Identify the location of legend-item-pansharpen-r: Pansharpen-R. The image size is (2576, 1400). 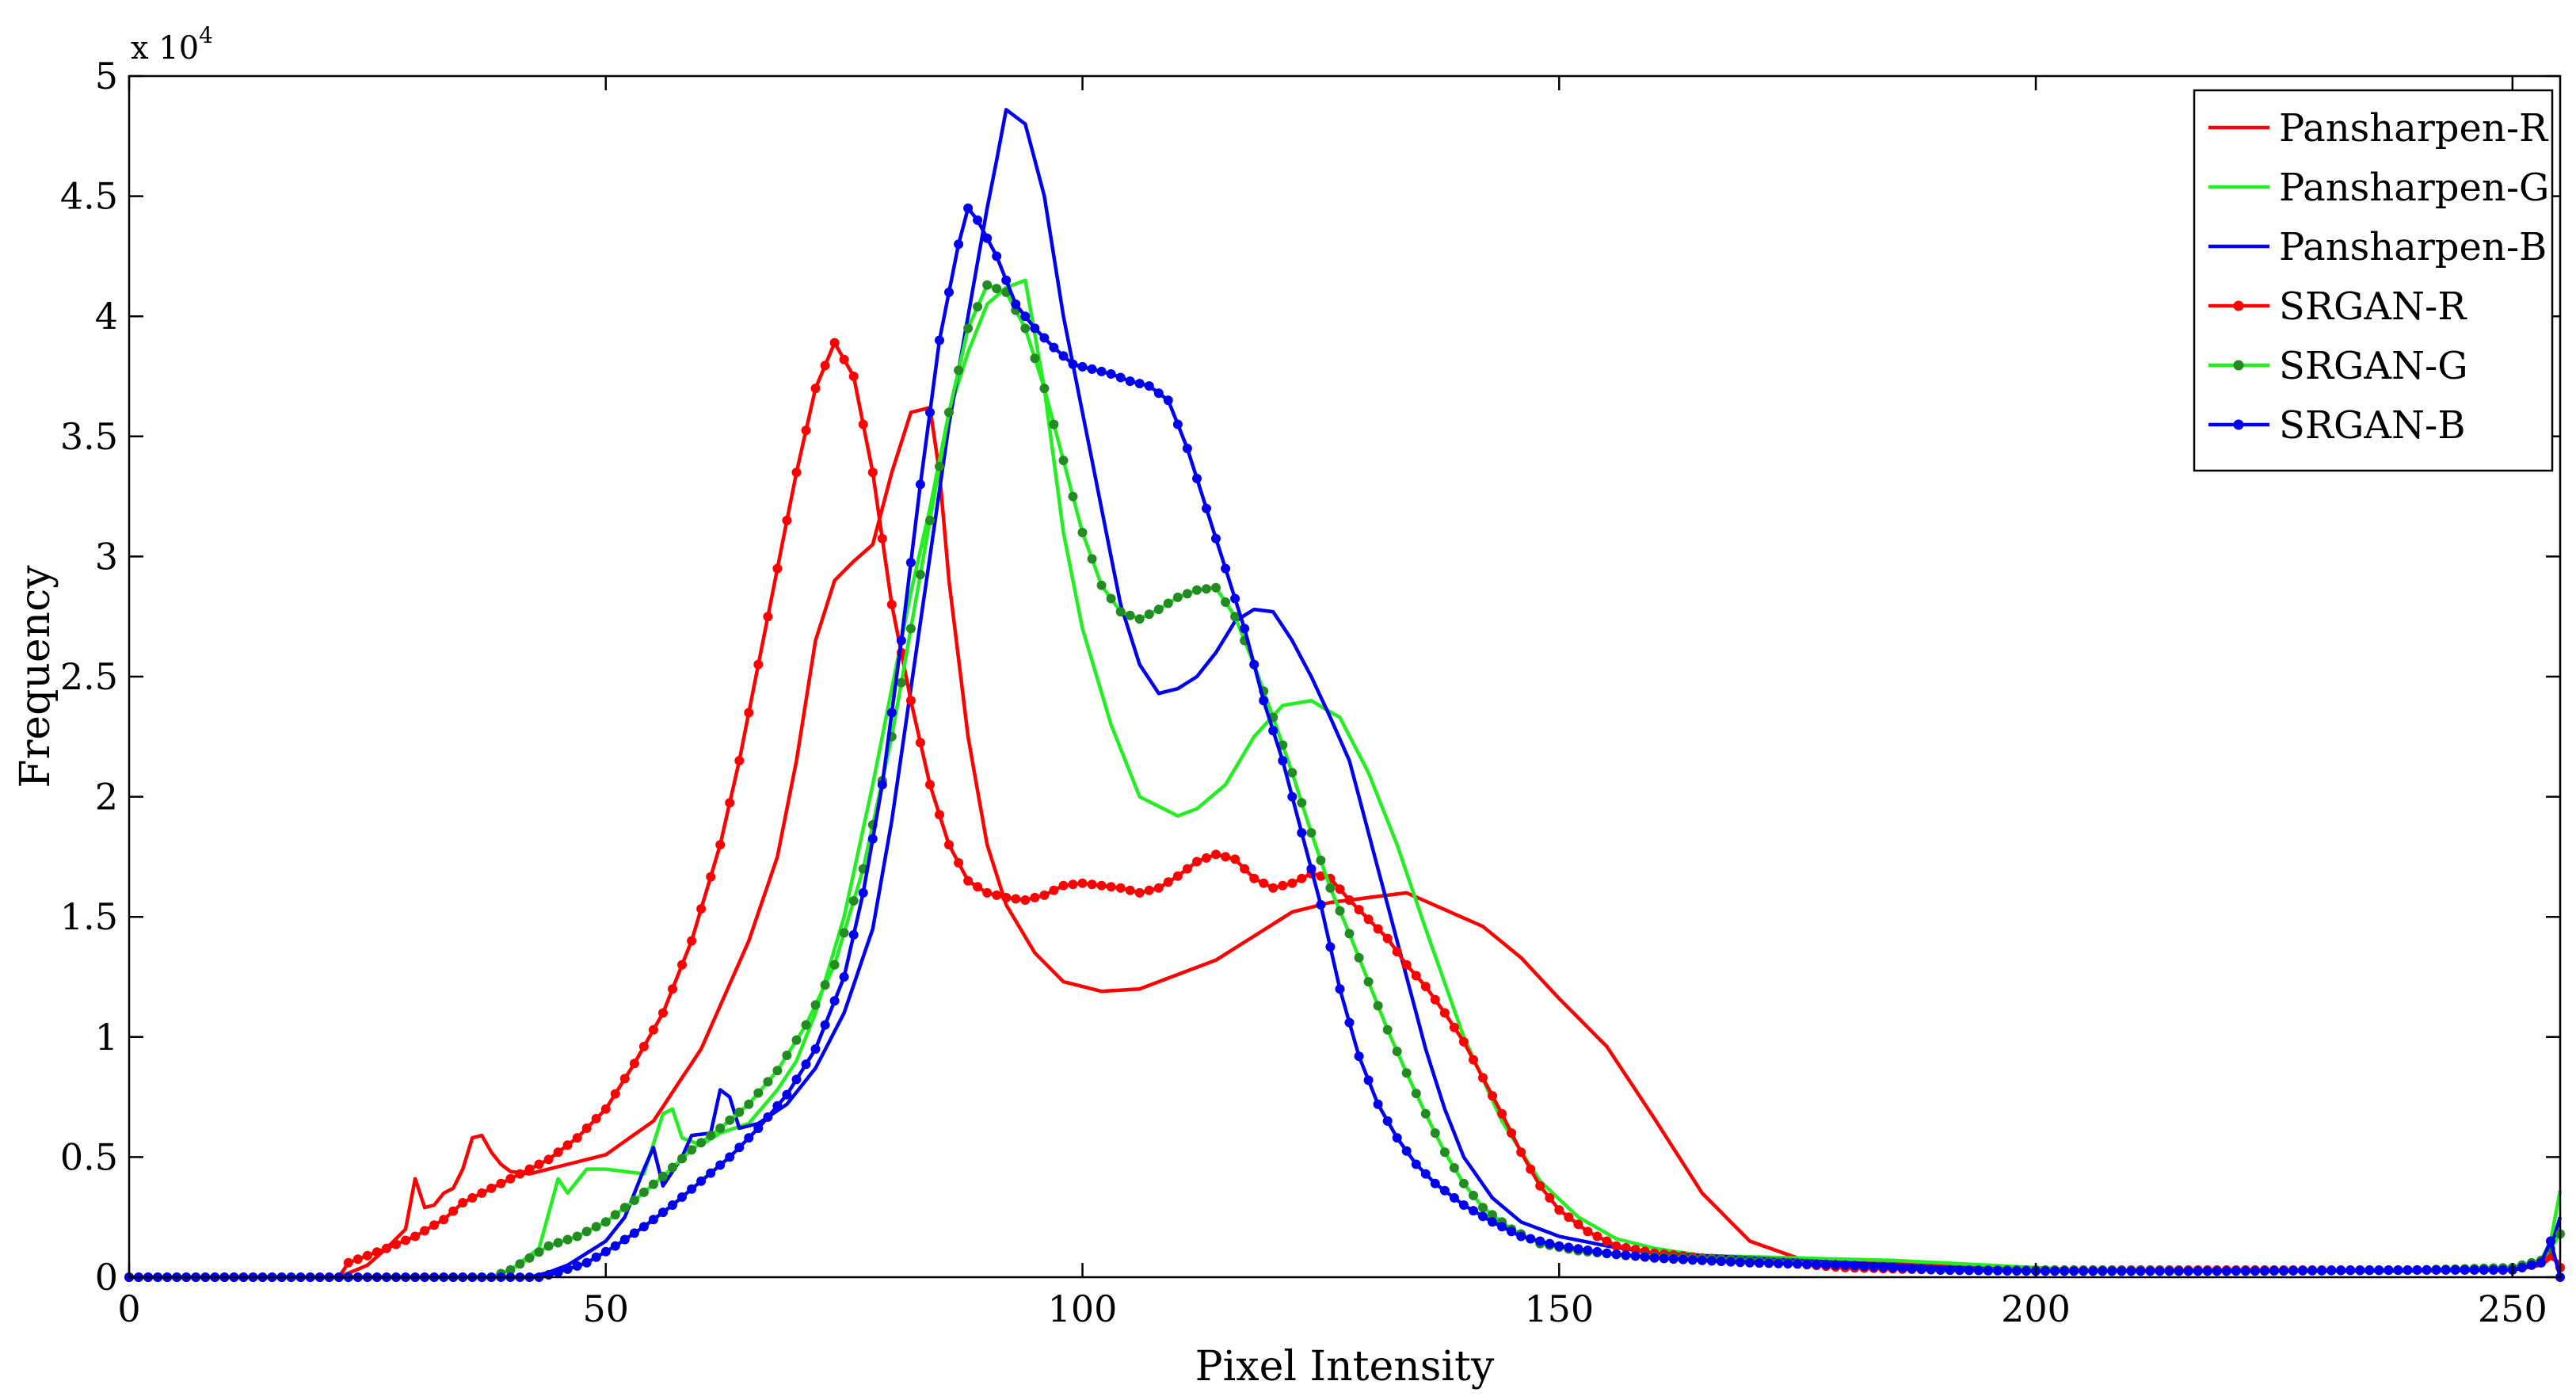
(2378, 129).